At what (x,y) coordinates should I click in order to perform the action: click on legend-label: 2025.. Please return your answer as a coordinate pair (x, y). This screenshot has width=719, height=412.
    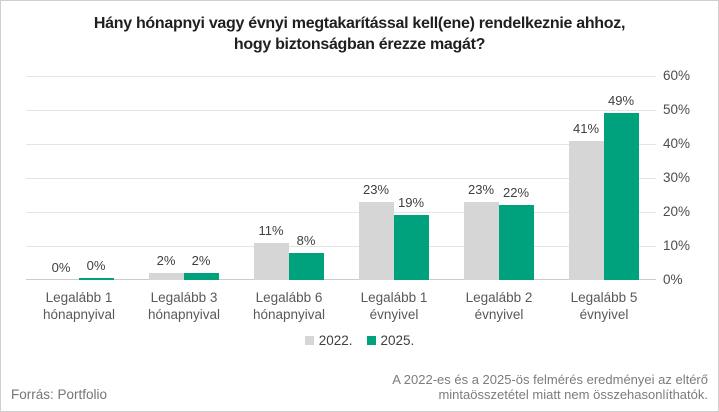
    Looking at the image, I should click on (397, 340).